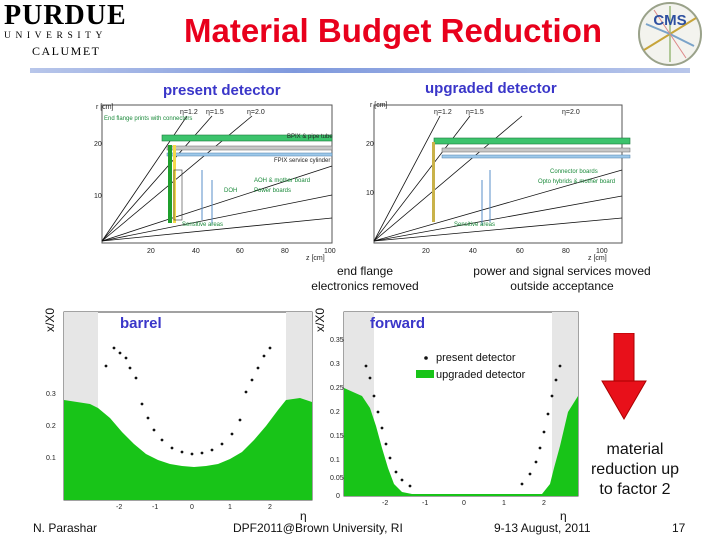 Image resolution: width=720 pixels, height=540 pixels. What do you see at coordinates (51, 394) in the screenshot?
I see `barrel-y-tick: 0.3` at bounding box center [51, 394].